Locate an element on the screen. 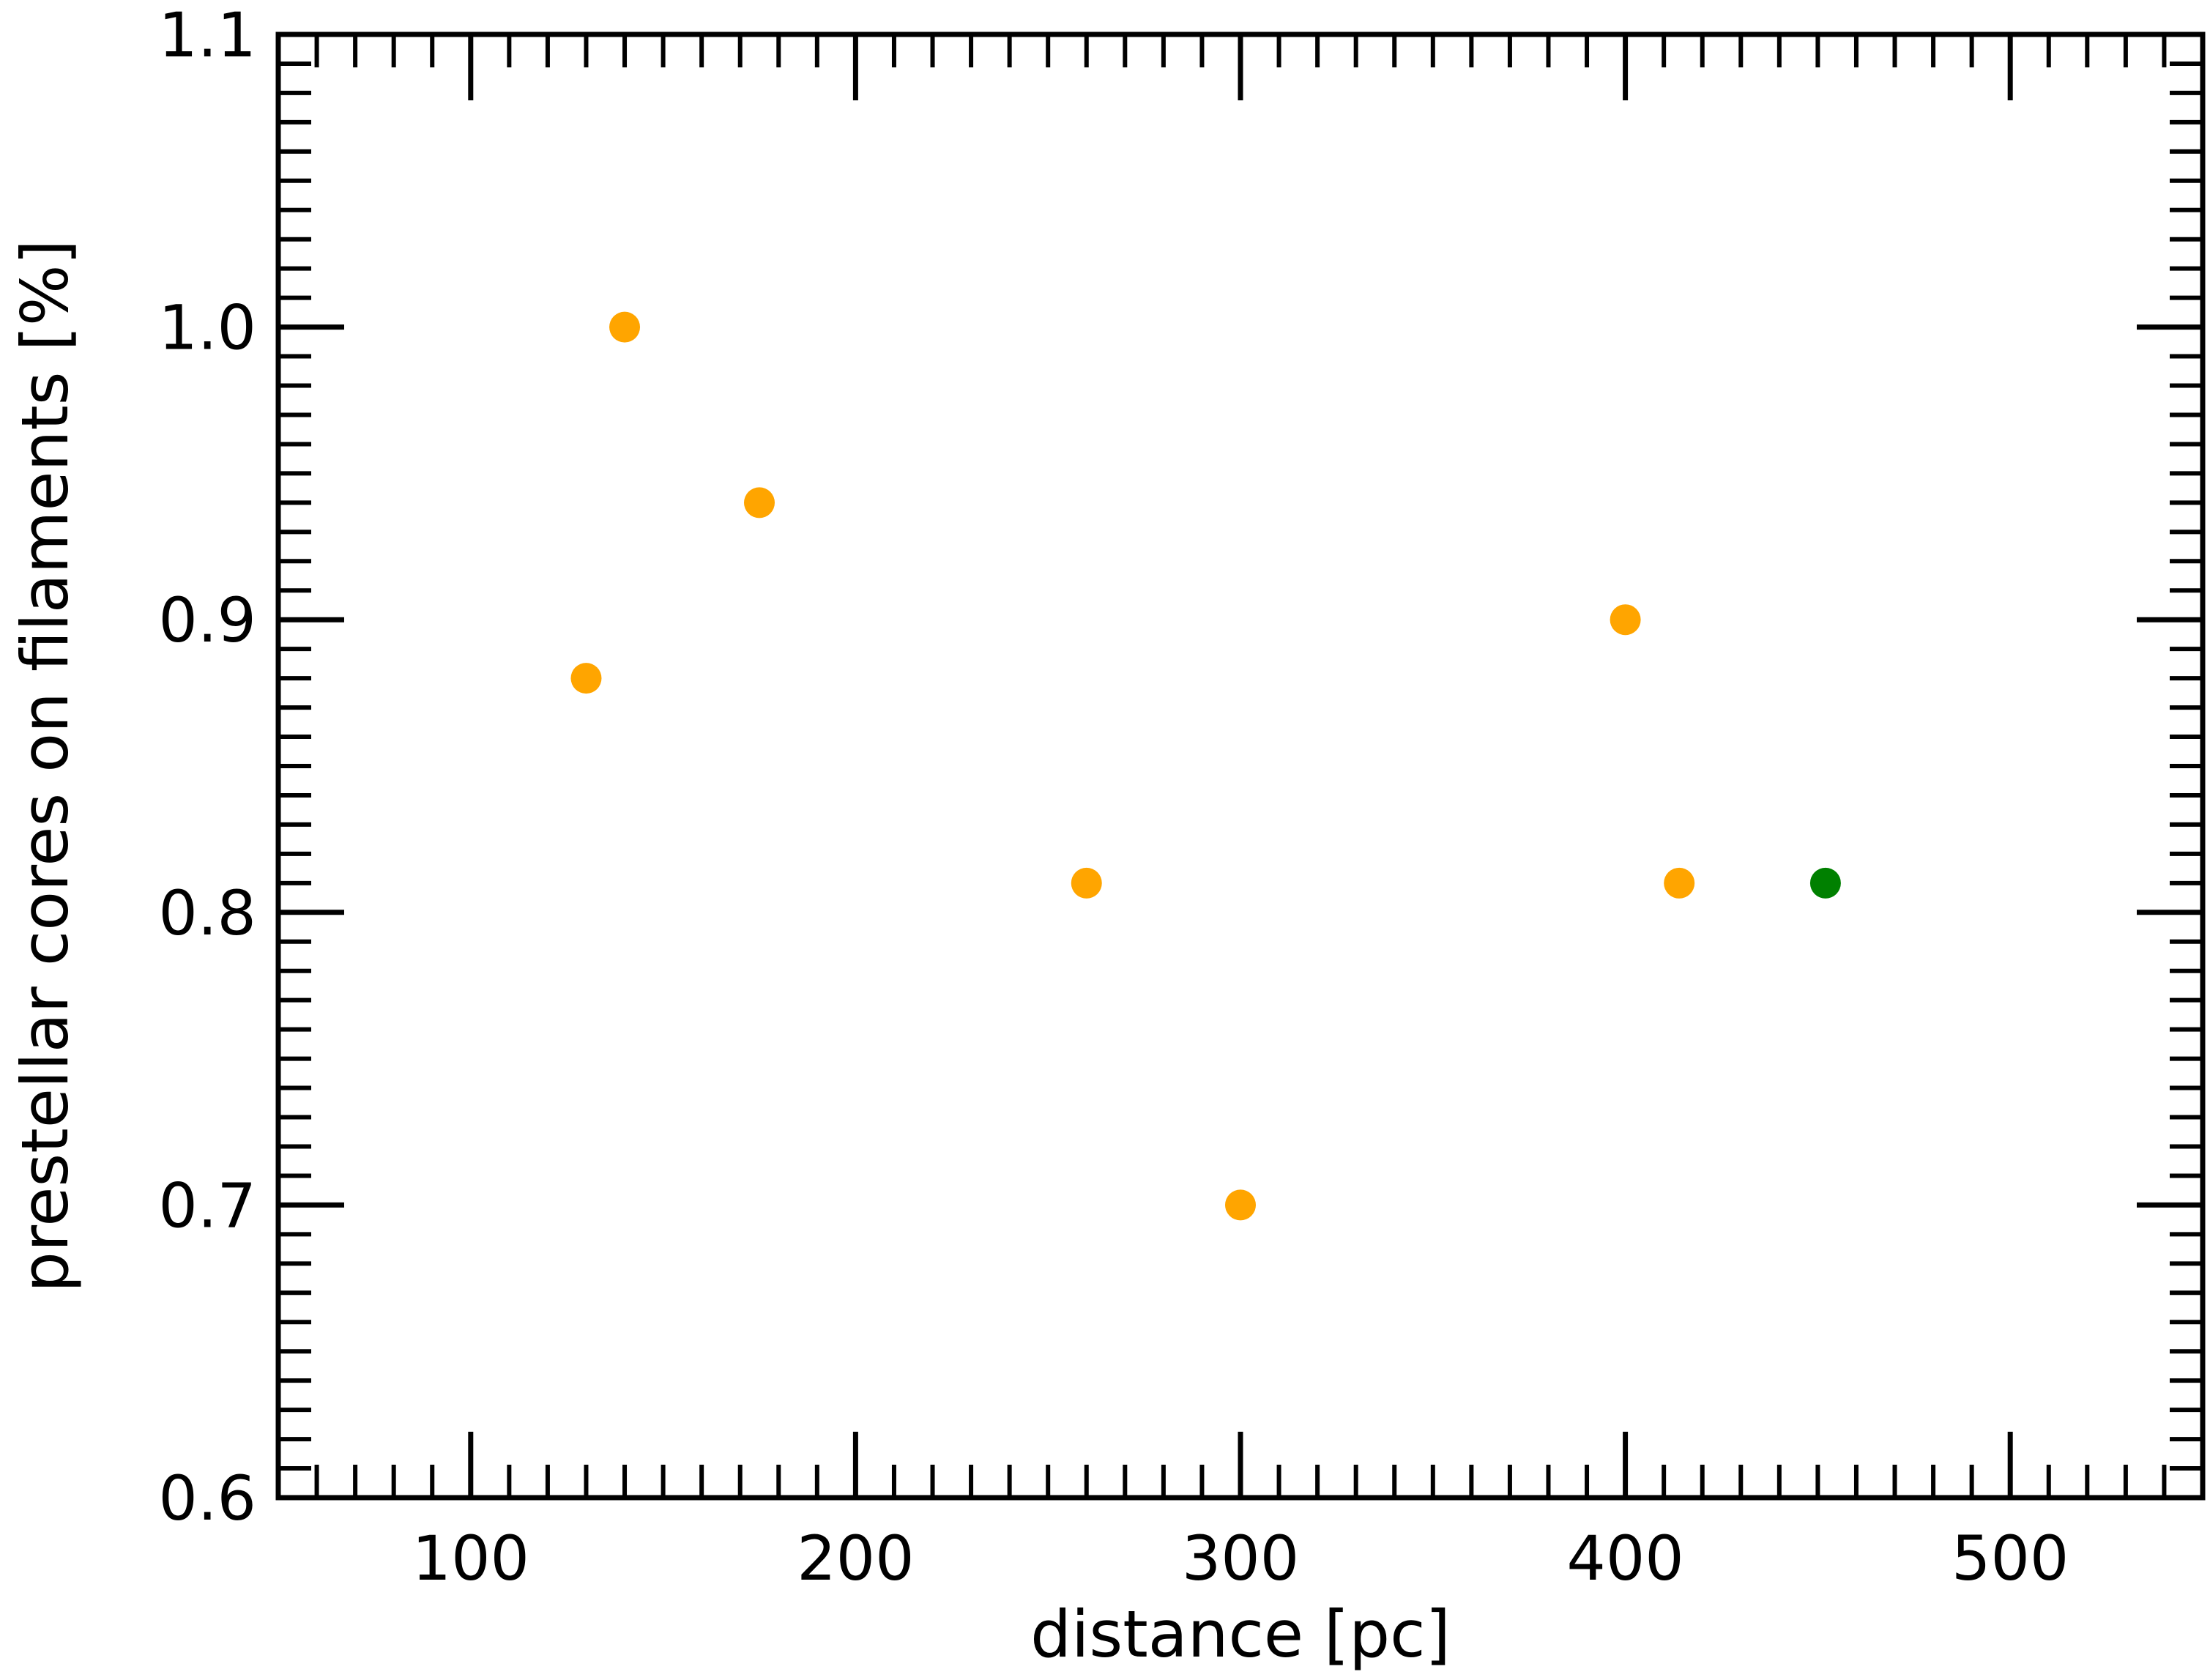 This screenshot has height=1680, width=2210. x-tick-label: 100 is located at coordinates (470, 1558).